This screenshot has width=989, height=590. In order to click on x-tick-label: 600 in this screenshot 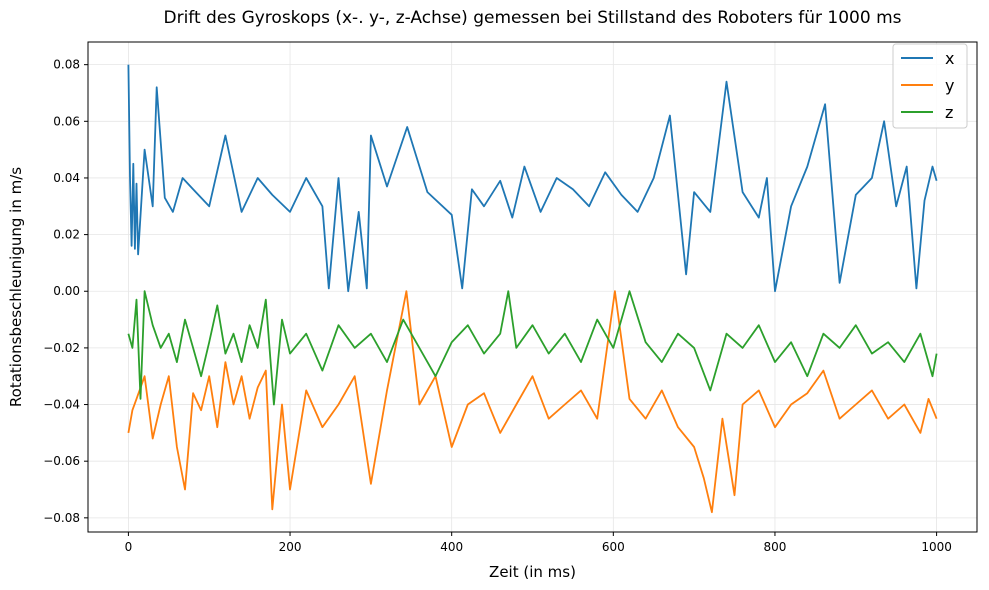, I will do `click(613, 547)`.